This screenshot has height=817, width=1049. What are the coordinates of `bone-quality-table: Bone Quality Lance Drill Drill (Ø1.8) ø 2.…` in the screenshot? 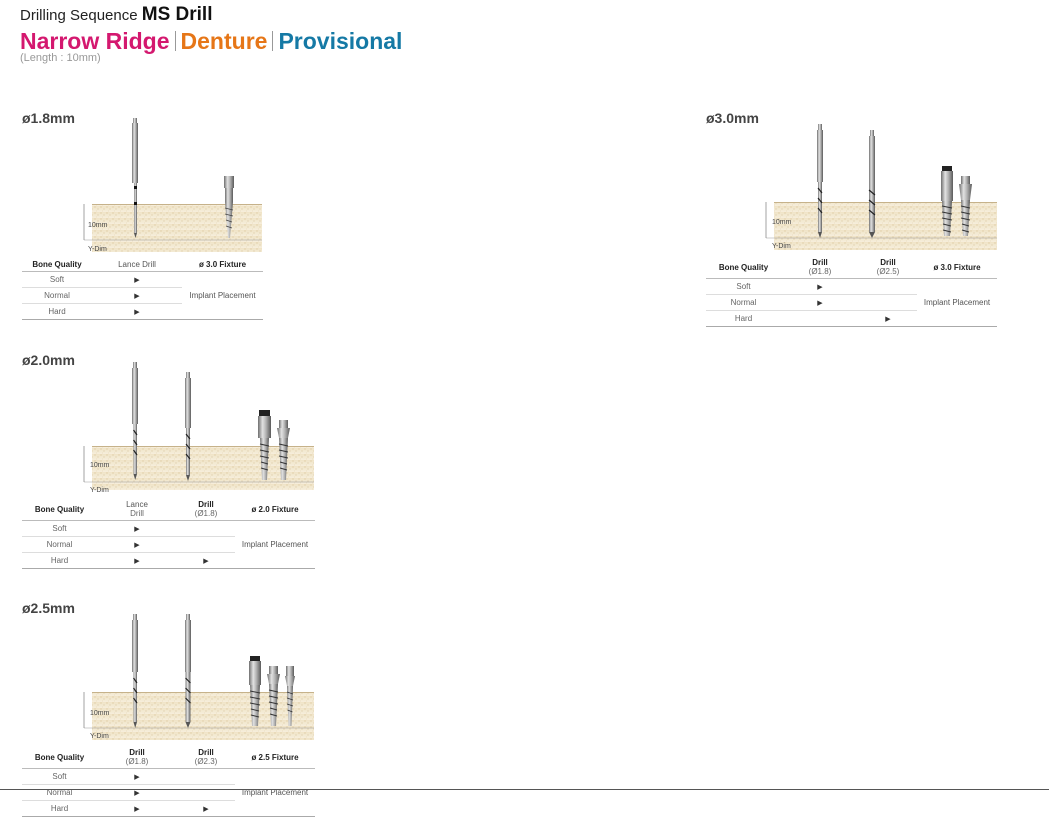 It's located at (168, 533).